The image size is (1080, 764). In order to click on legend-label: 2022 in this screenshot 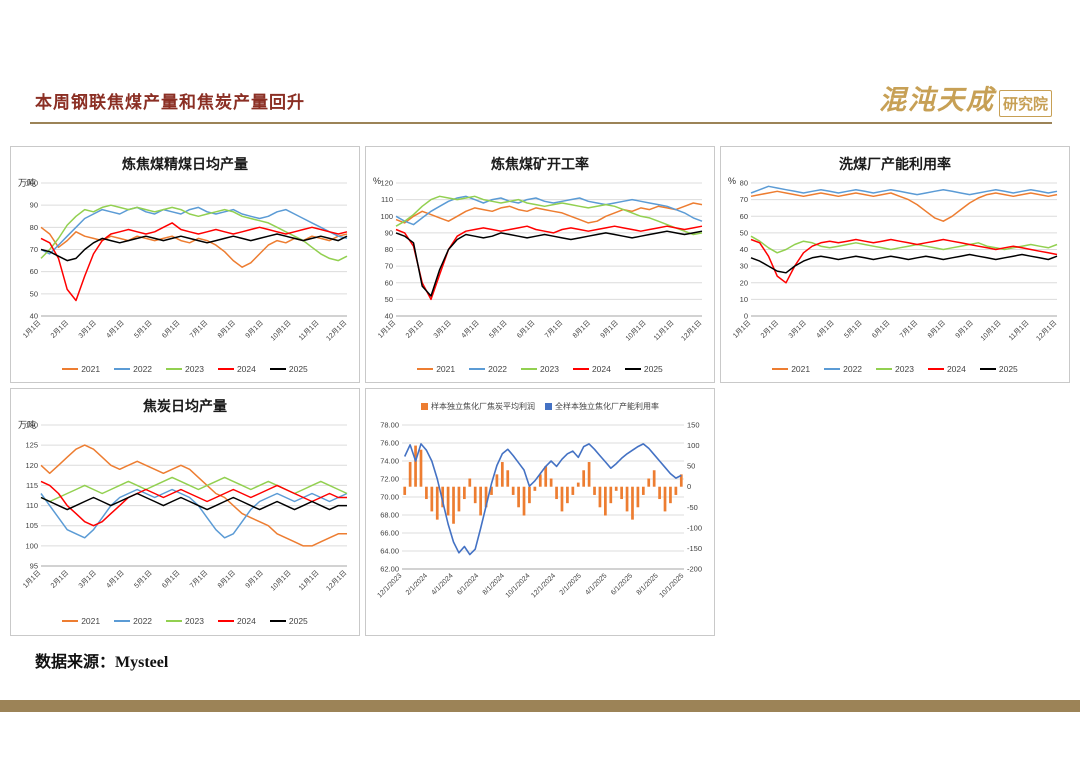, I will do `click(143, 369)`.